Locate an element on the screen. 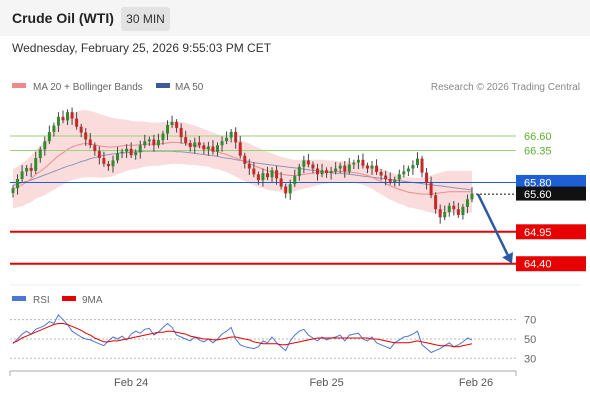 This screenshot has height=400, width=590. forecast-arrow-head is located at coordinates (507, 258).